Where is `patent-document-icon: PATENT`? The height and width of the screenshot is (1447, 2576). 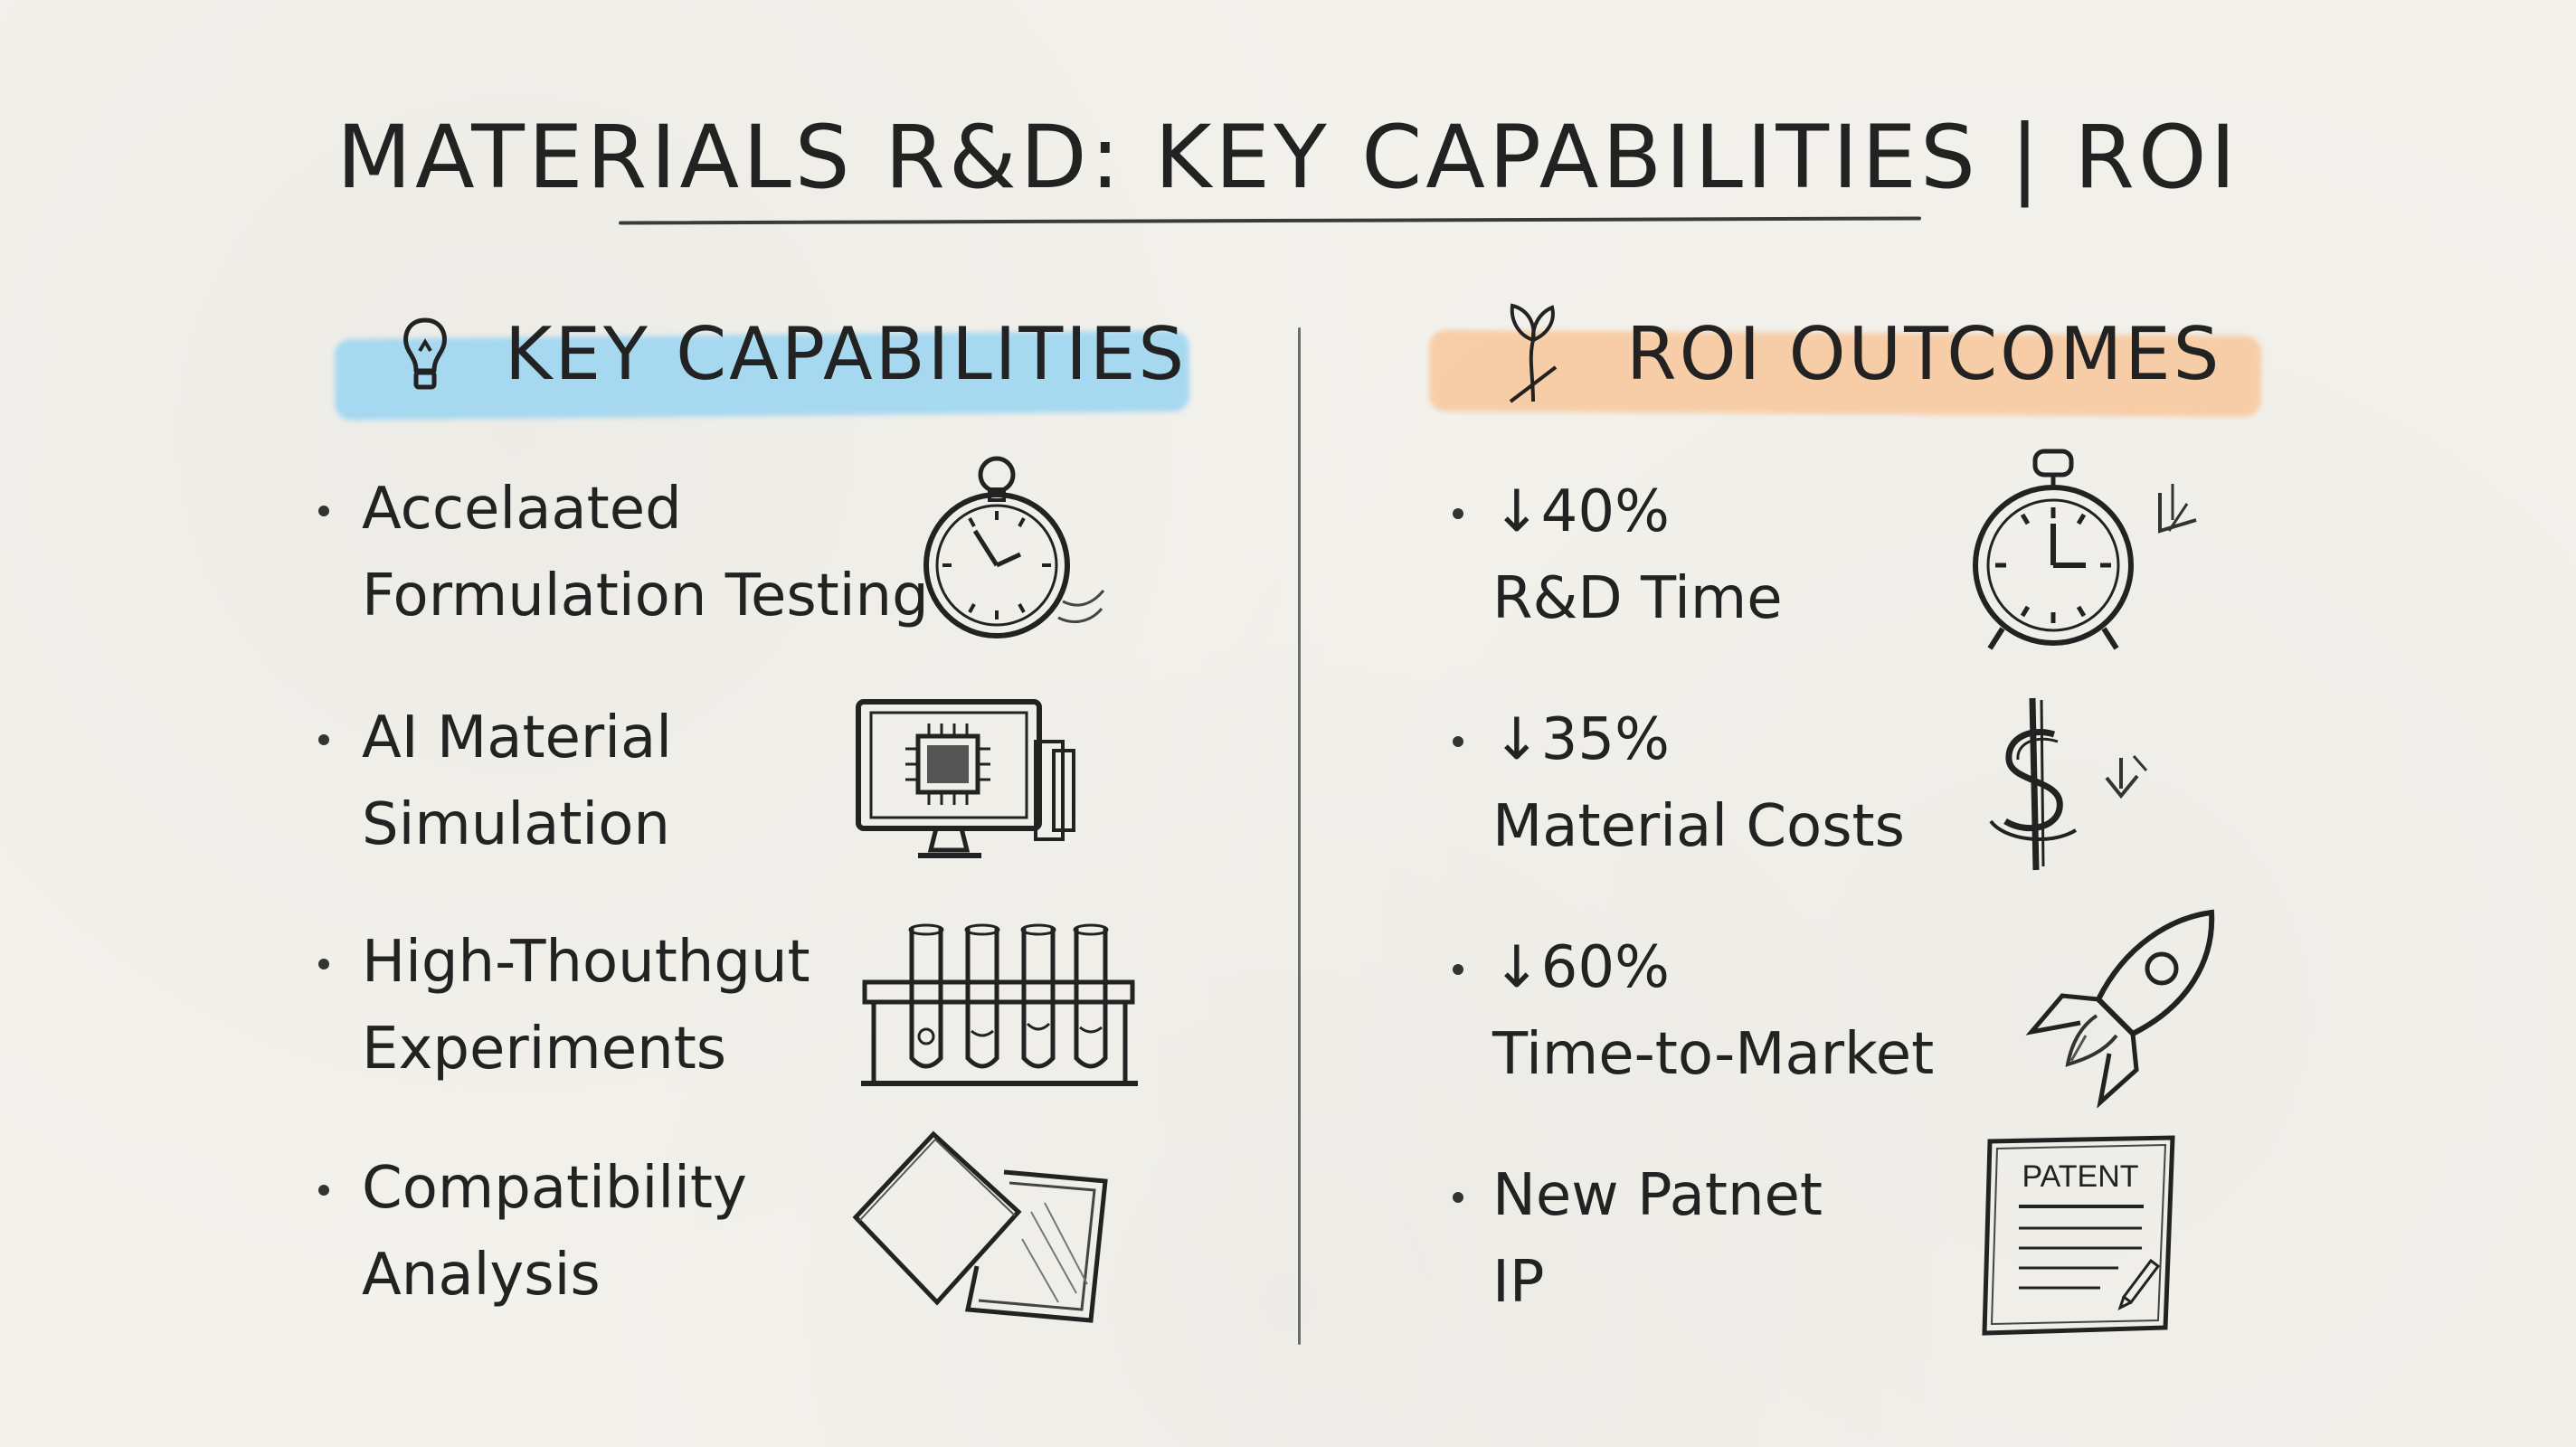
patent-document-icon: PATENT is located at coordinates (2073, 1240).